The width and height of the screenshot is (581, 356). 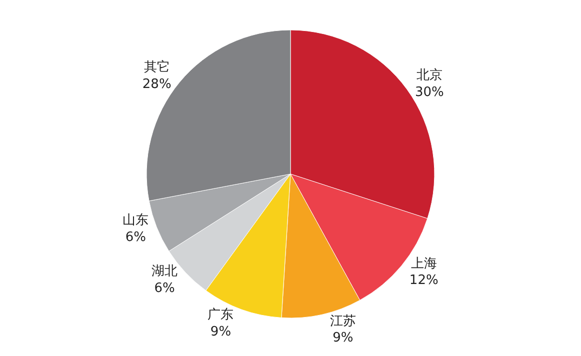 I want to click on slice-label: 山东, so click(x=135, y=220).